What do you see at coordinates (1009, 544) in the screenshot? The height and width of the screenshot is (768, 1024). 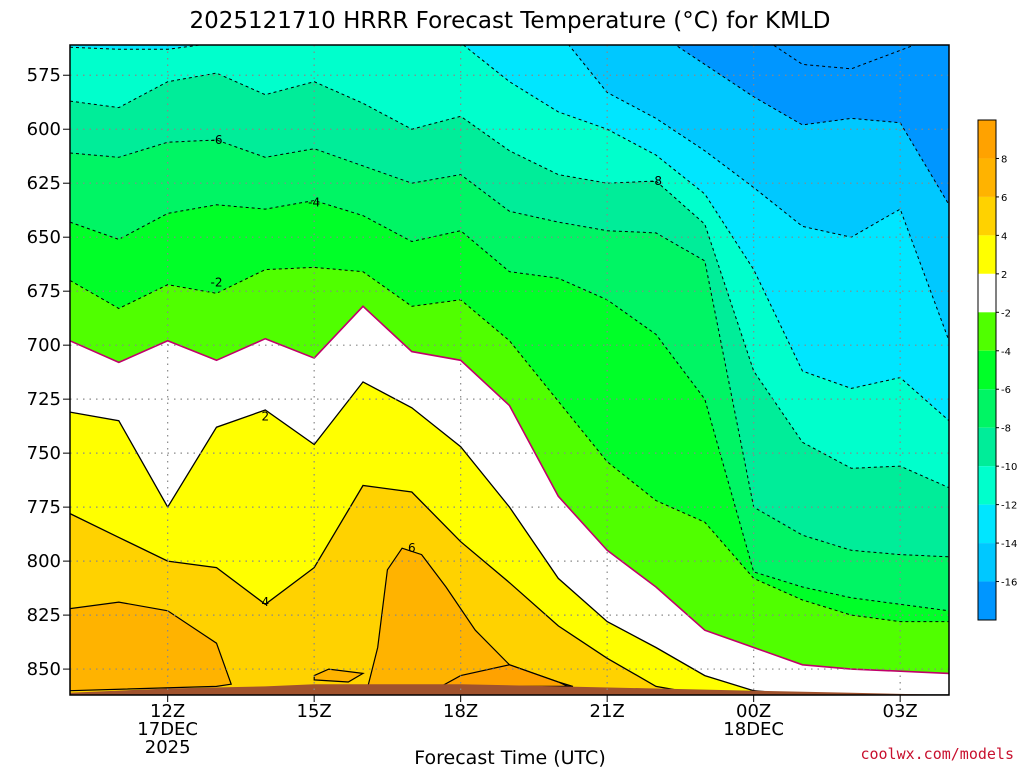 I see `colorbar-label: -14` at bounding box center [1009, 544].